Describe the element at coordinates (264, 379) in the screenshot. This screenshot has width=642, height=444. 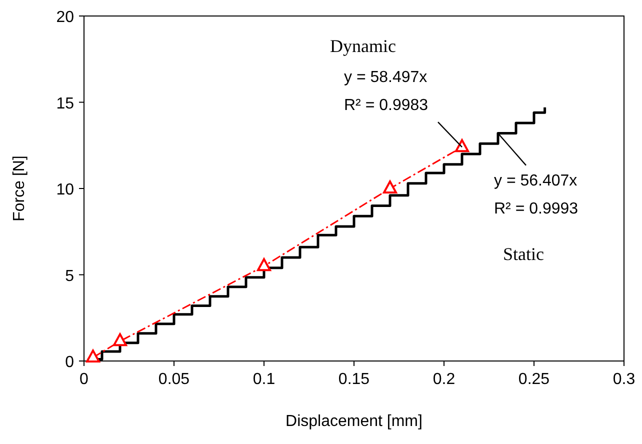
I see `x-tick-label: 0.1` at that location.